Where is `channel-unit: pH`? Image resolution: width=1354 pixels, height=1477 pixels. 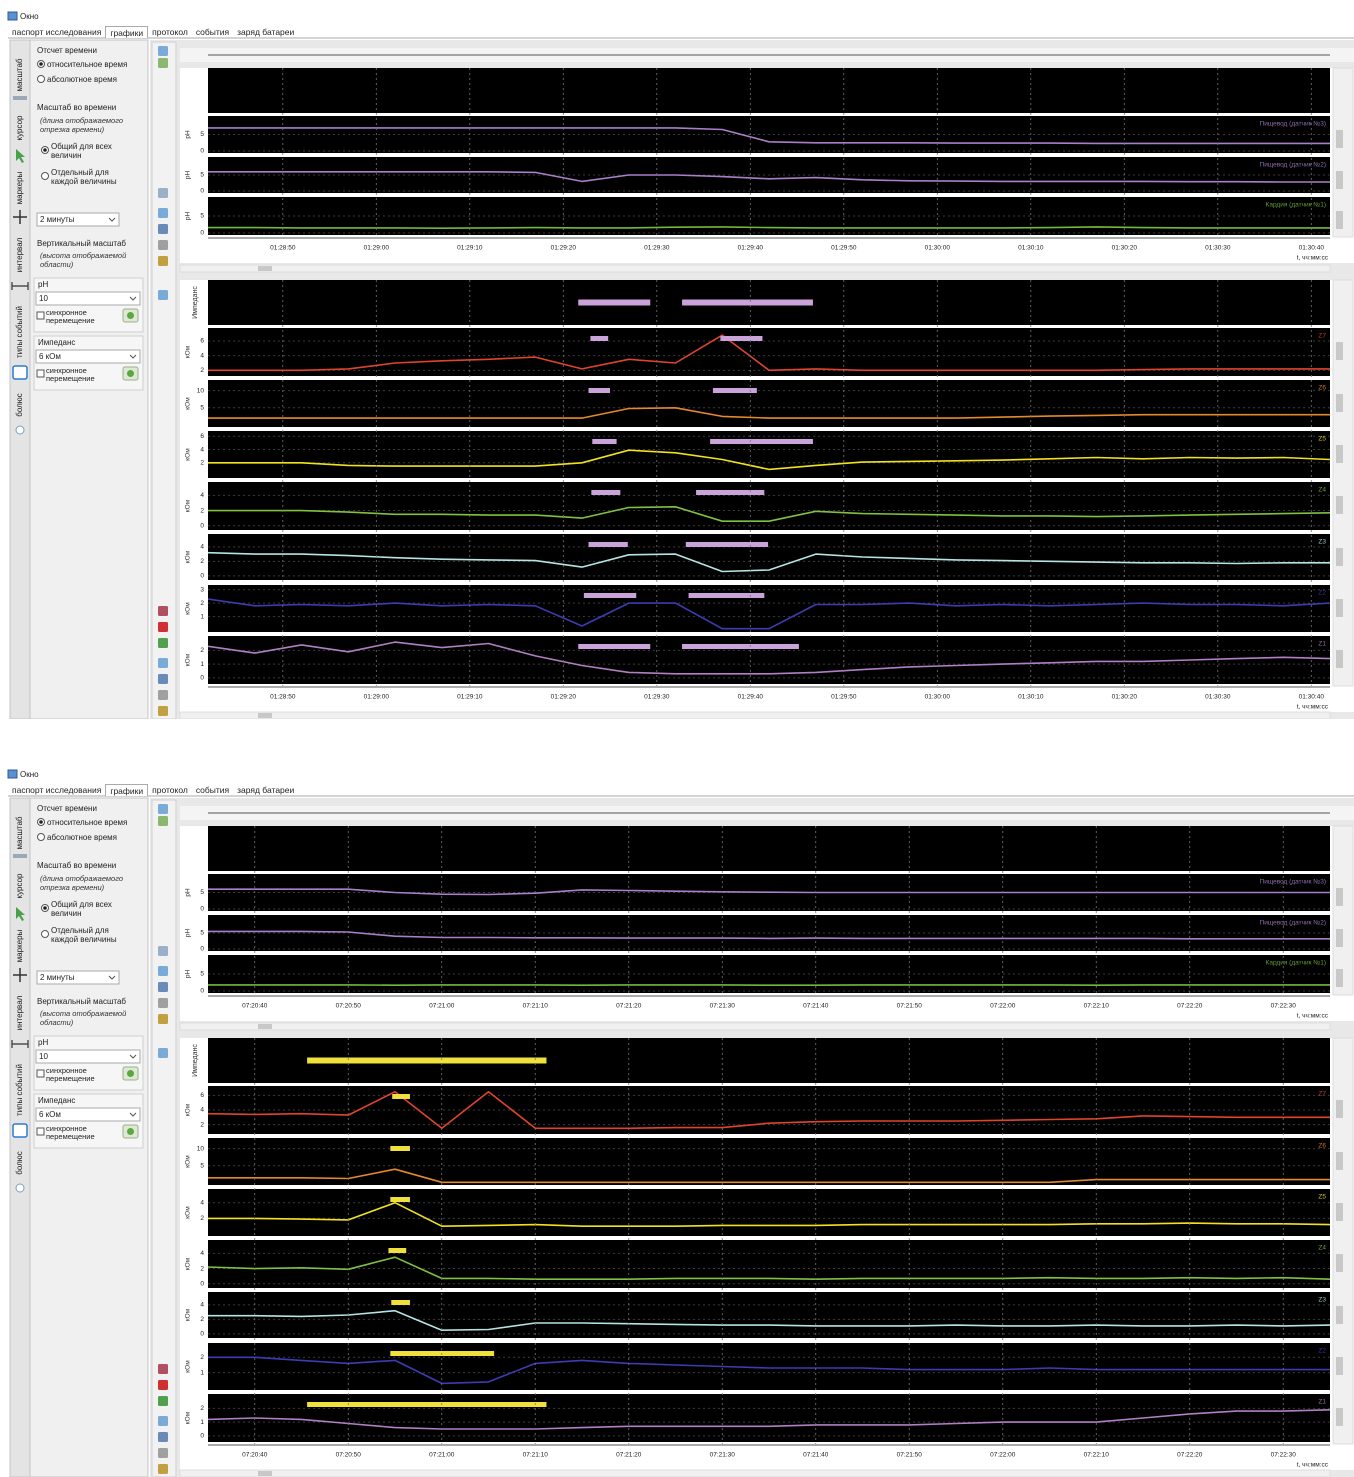 channel-unit: pH is located at coordinates (188, 974).